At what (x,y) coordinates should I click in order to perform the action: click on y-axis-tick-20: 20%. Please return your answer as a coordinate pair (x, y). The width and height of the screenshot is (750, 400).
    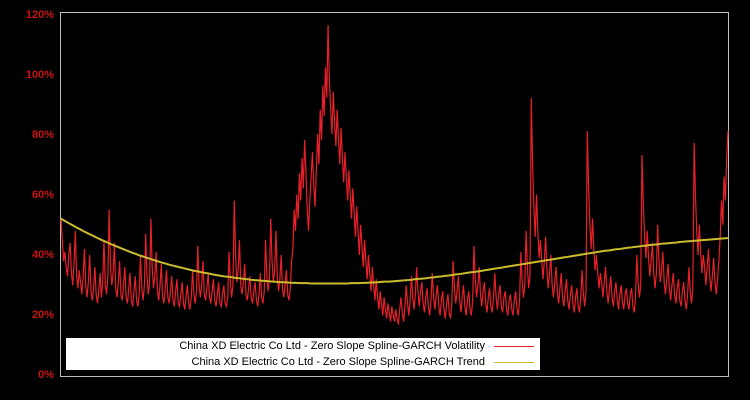
    Looking at the image, I should click on (42, 315).